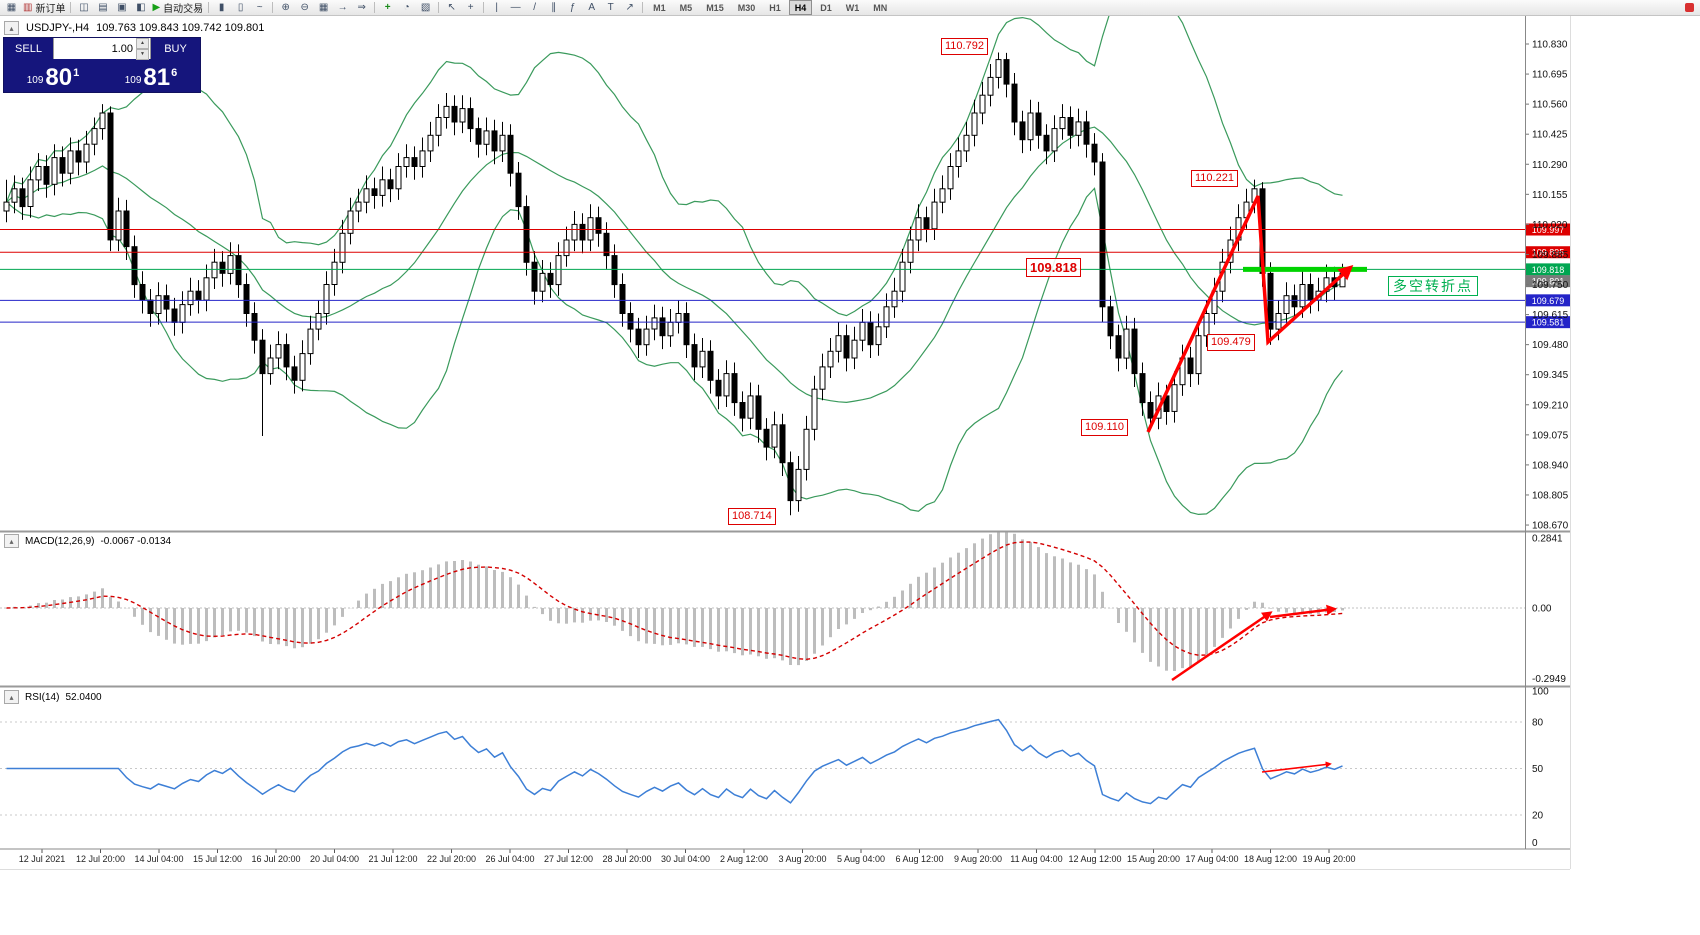 The height and width of the screenshot is (935, 1700). I want to click on svg-text: 9 Aug 20:00, so click(978, 859).